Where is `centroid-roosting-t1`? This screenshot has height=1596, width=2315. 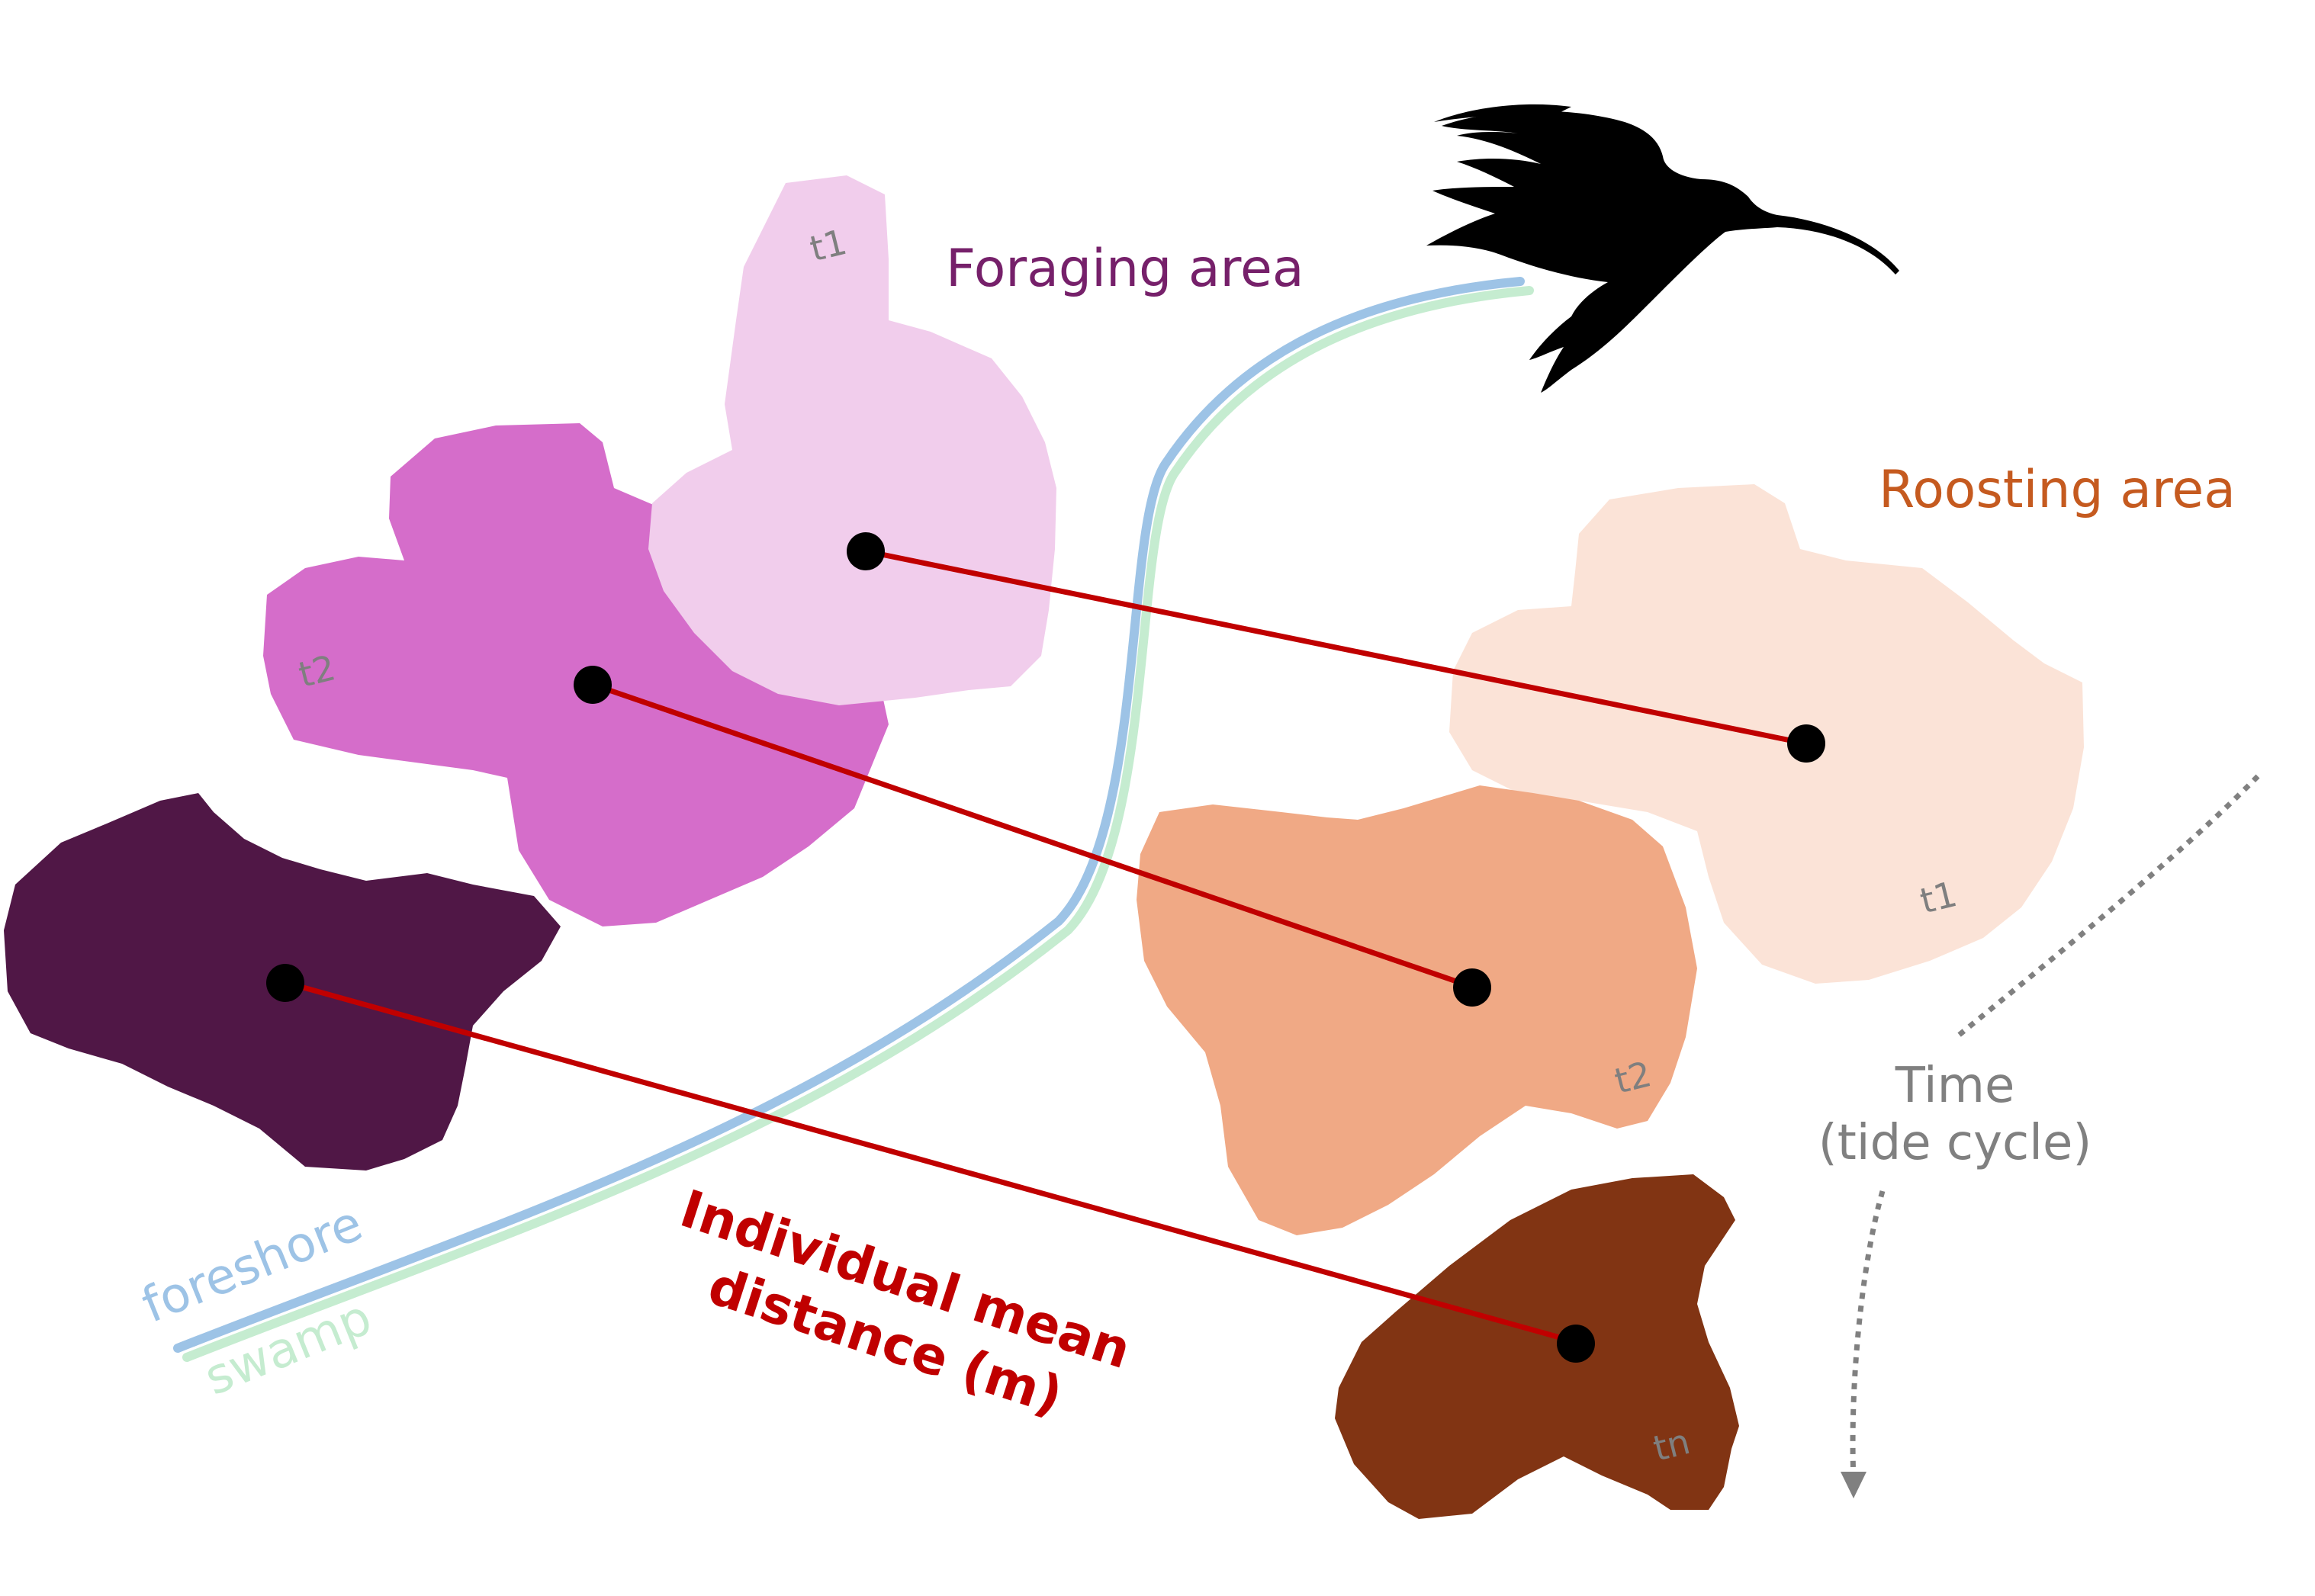
centroid-roosting-t1 is located at coordinates (1806, 743).